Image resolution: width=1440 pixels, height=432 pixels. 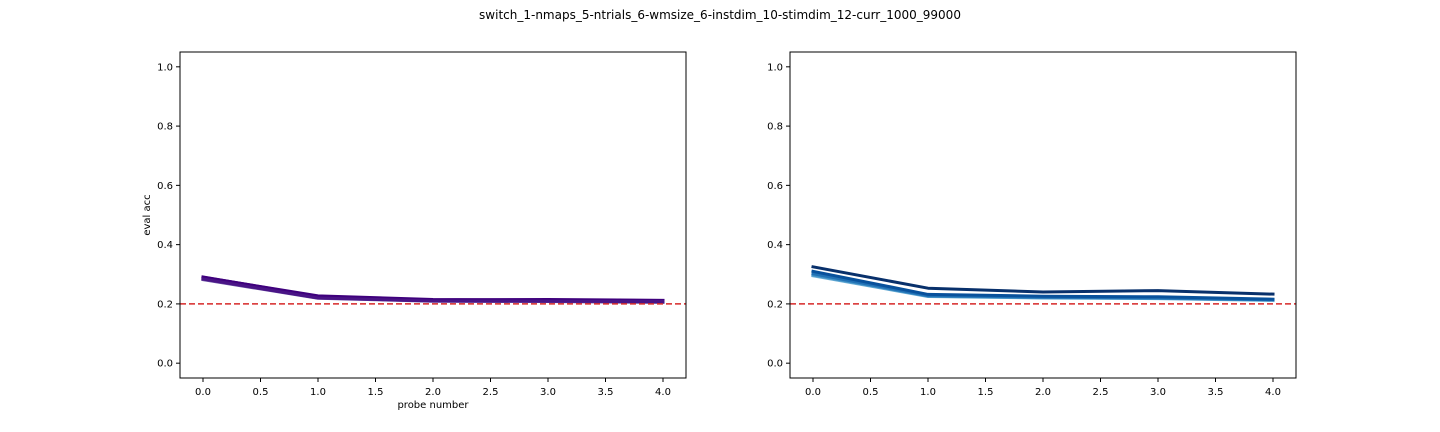 What do you see at coordinates (433, 405) in the screenshot?
I see `x-axis-label: probe number` at bounding box center [433, 405].